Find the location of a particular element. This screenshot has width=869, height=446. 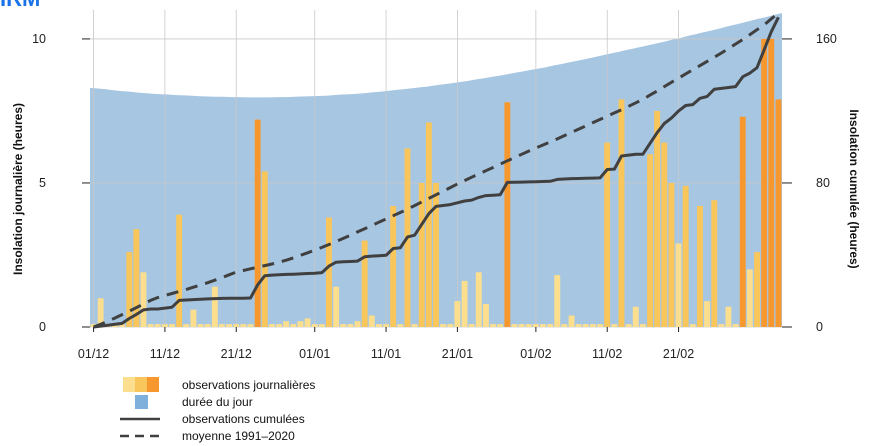

legend-swatch-daily-medium is located at coordinates (141, 384).